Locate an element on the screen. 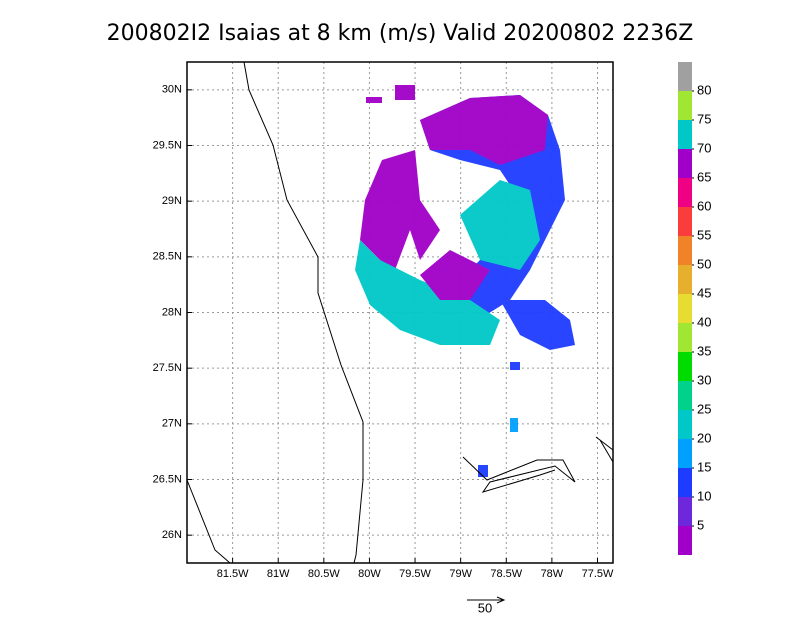 The width and height of the screenshot is (800, 618). colorbar-label: 5 is located at coordinates (700, 524).